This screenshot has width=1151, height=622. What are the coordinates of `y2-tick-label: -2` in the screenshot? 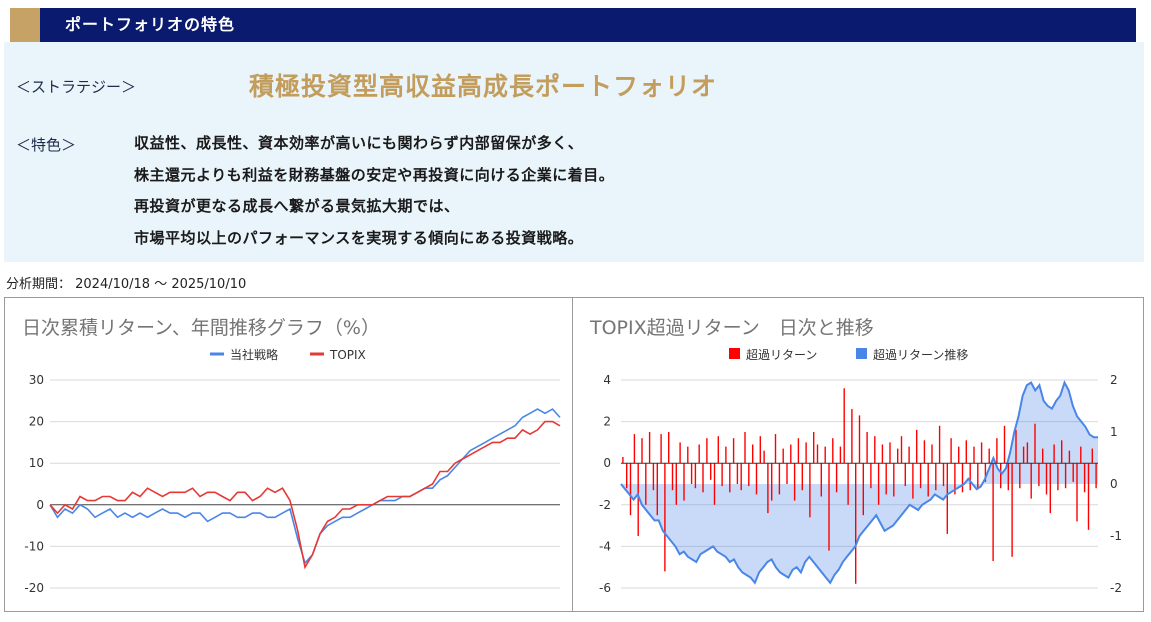 It's located at (1116, 588).